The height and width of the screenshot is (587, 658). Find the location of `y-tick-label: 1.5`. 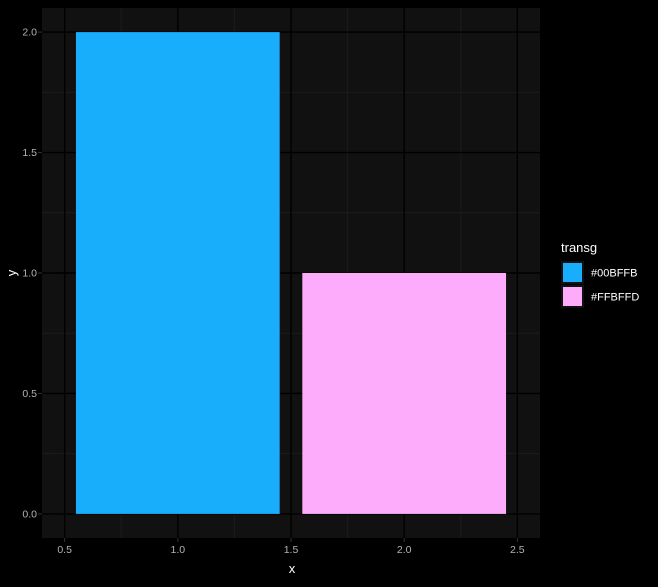

y-tick-label: 1.5 is located at coordinates (29, 153).